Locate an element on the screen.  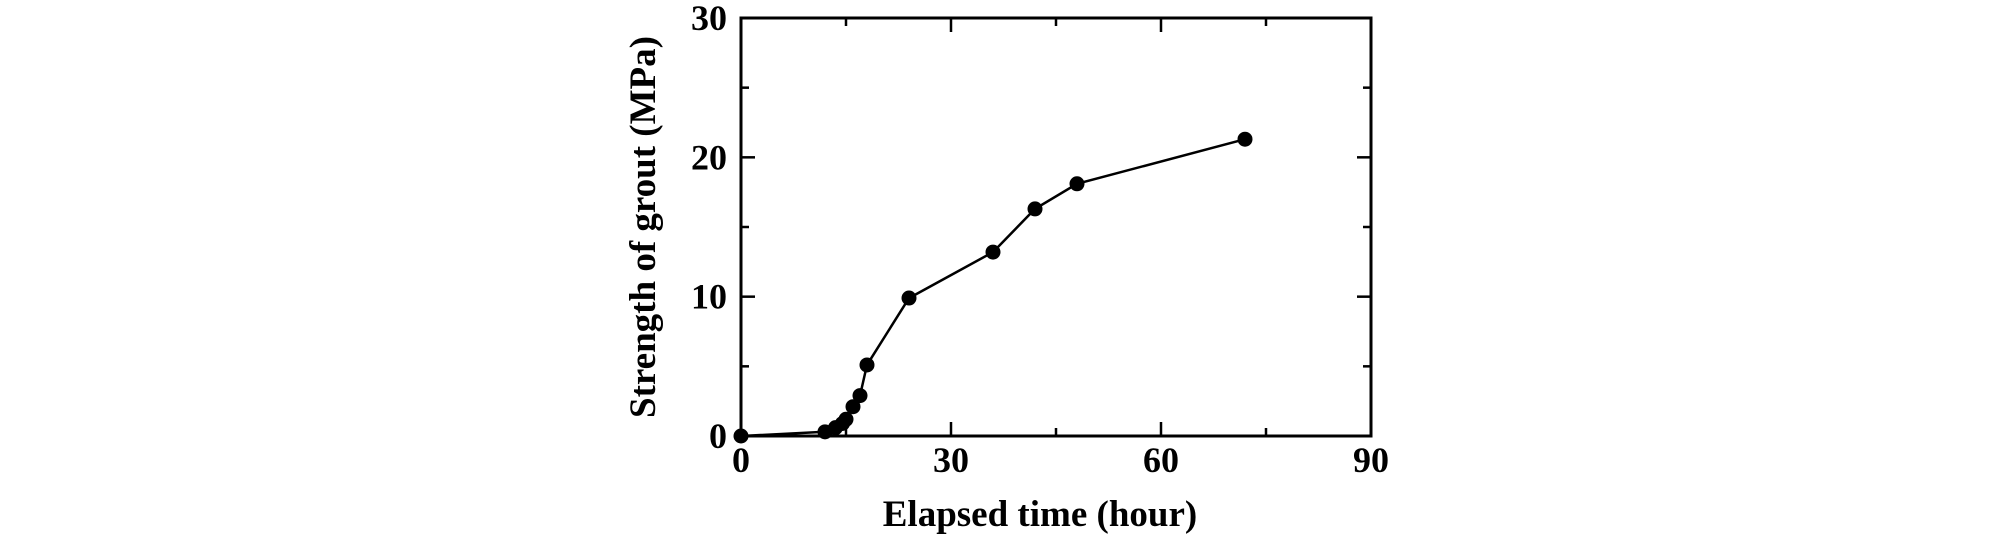
x-axis-title: Elapsed time (hour) is located at coordinates (1040, 514).